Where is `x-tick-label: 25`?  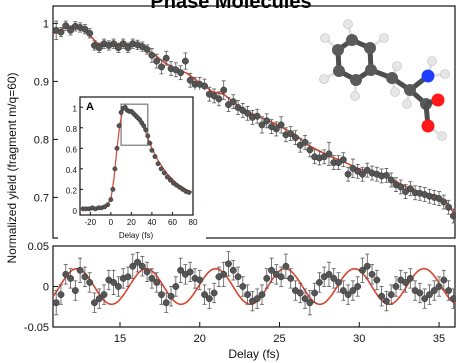
x-tick-label: 25 is located at coordinates (279, 339).